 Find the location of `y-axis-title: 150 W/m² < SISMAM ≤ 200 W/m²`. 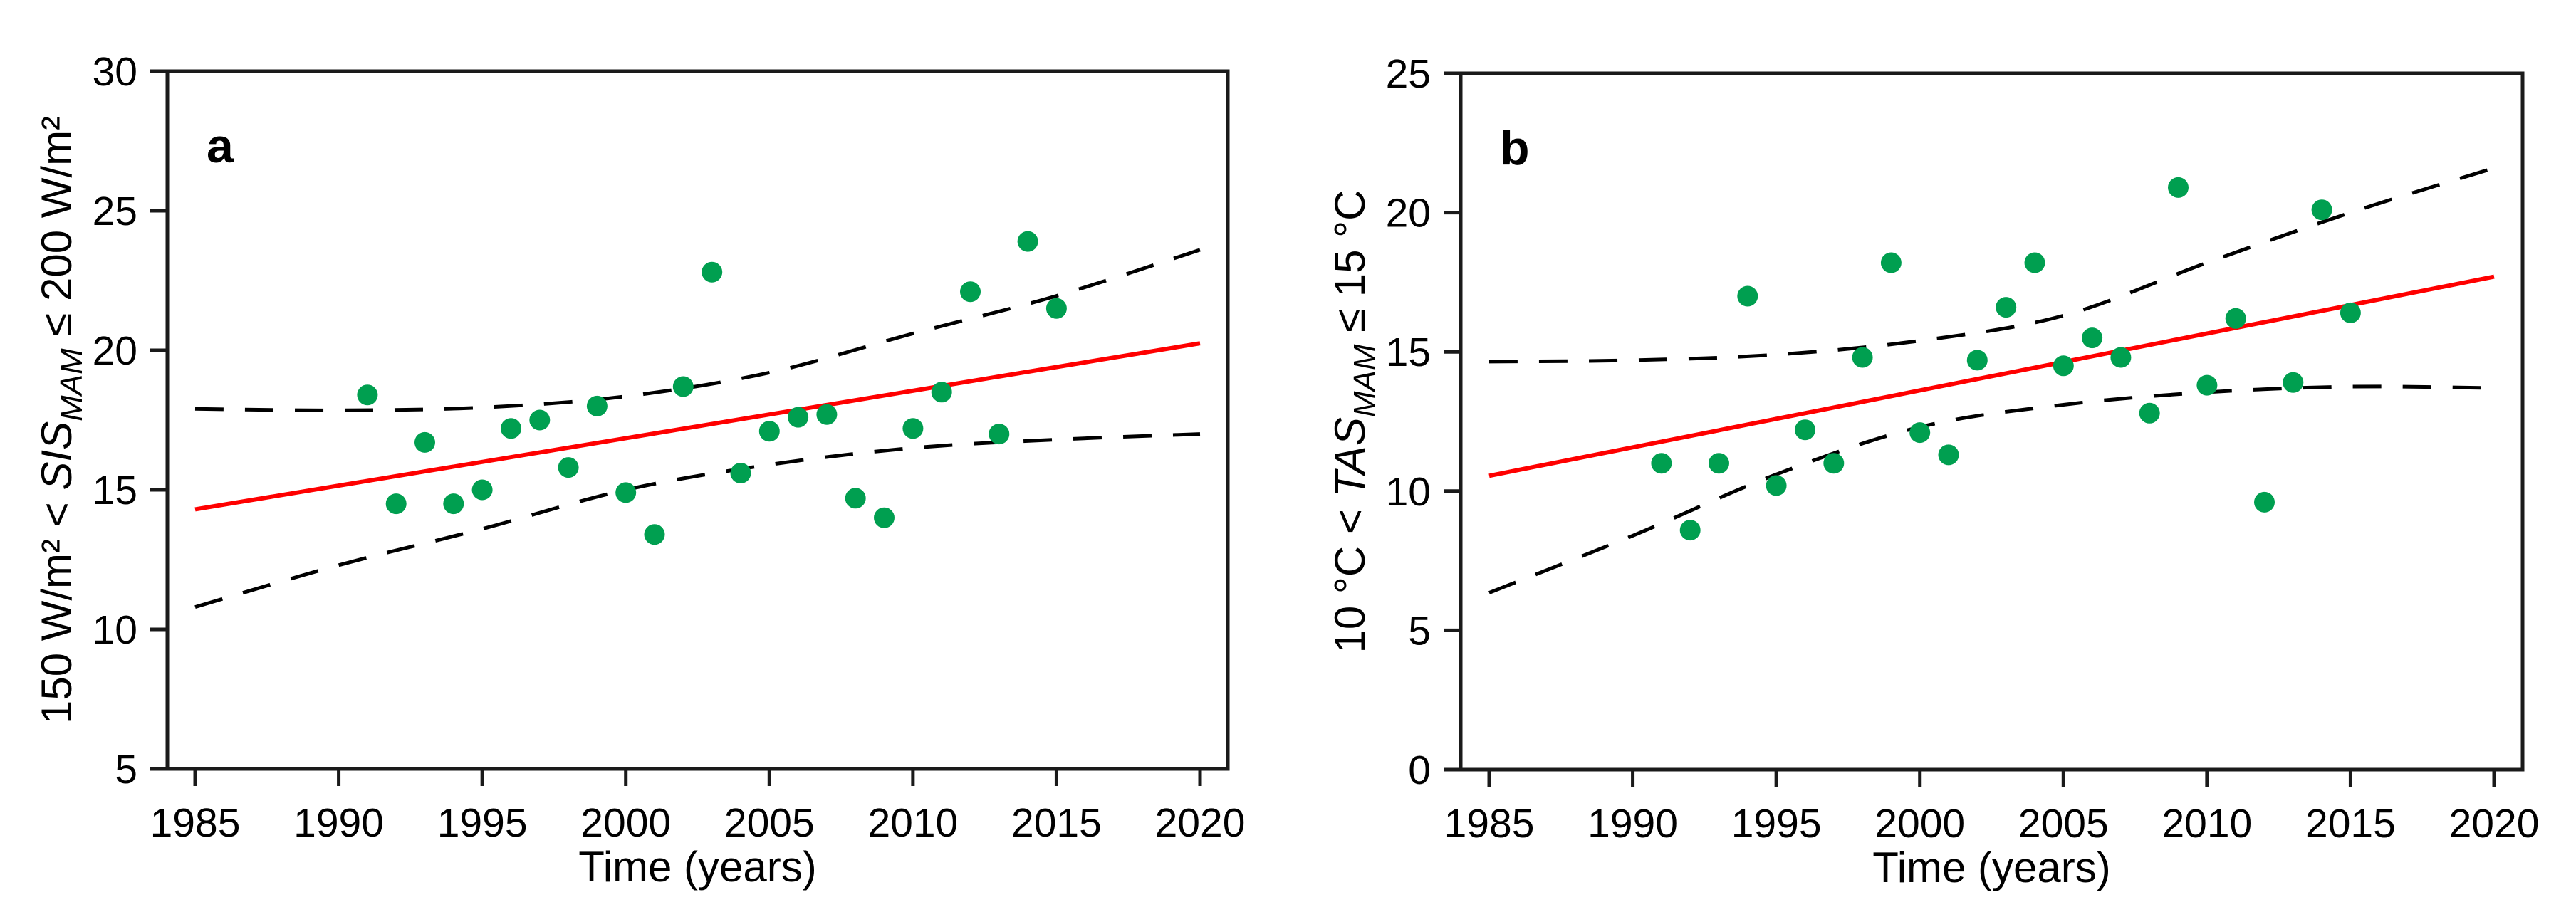

y-axis-title: 150 W/m² < SISMAM ≤ 200 W/m² is located at coordinates (61, 420).